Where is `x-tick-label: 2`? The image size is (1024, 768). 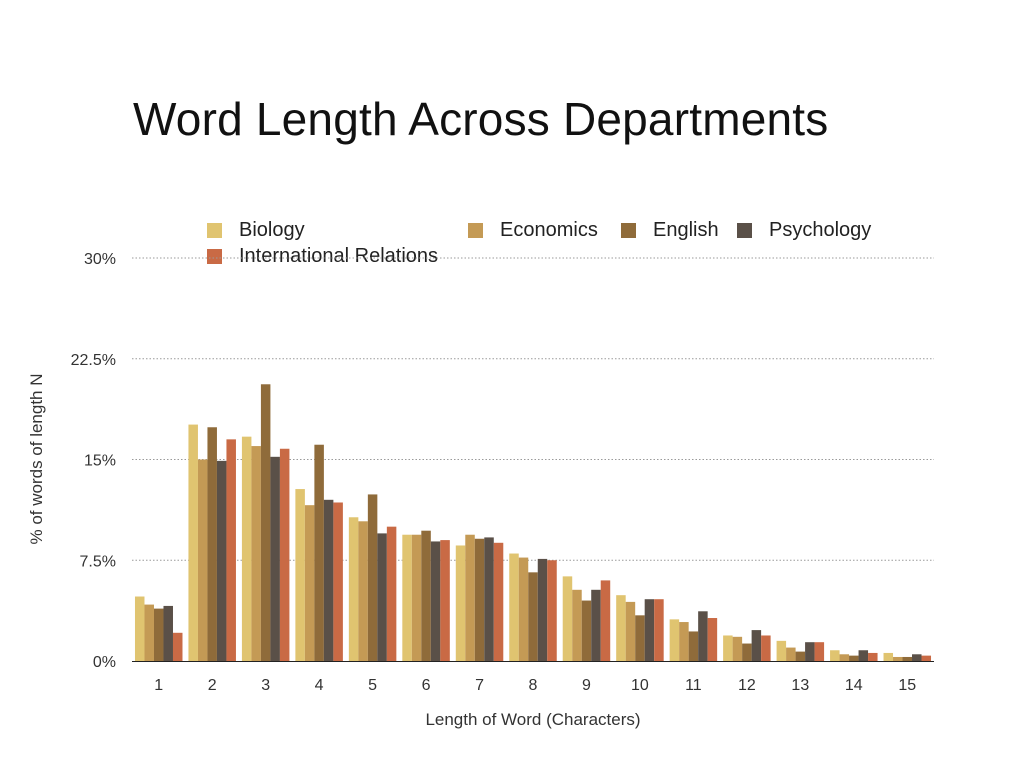 x-tick-label: 2 is located at coordinates (212, 685).